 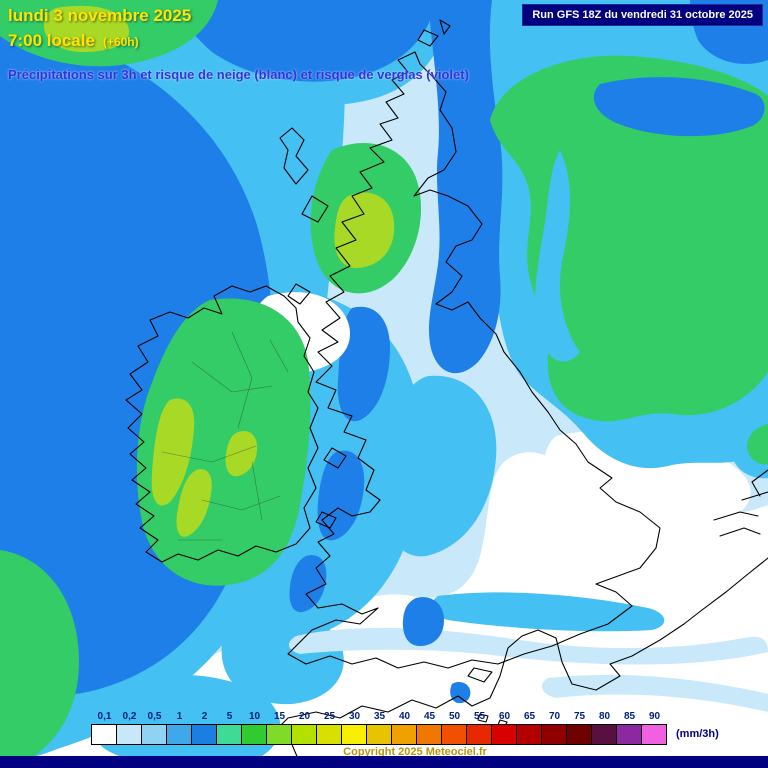 What do you see at coordinates (120, 42) in the screenshot?
I see `forecast-offset: (+60h)` at bounding box center [120, 42].